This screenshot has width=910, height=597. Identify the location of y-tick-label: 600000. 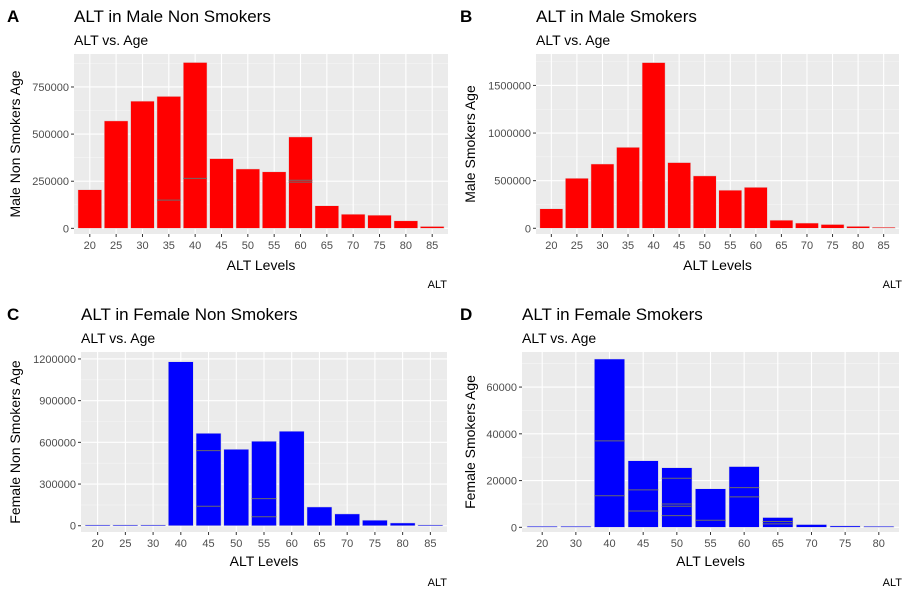
(57, 443).